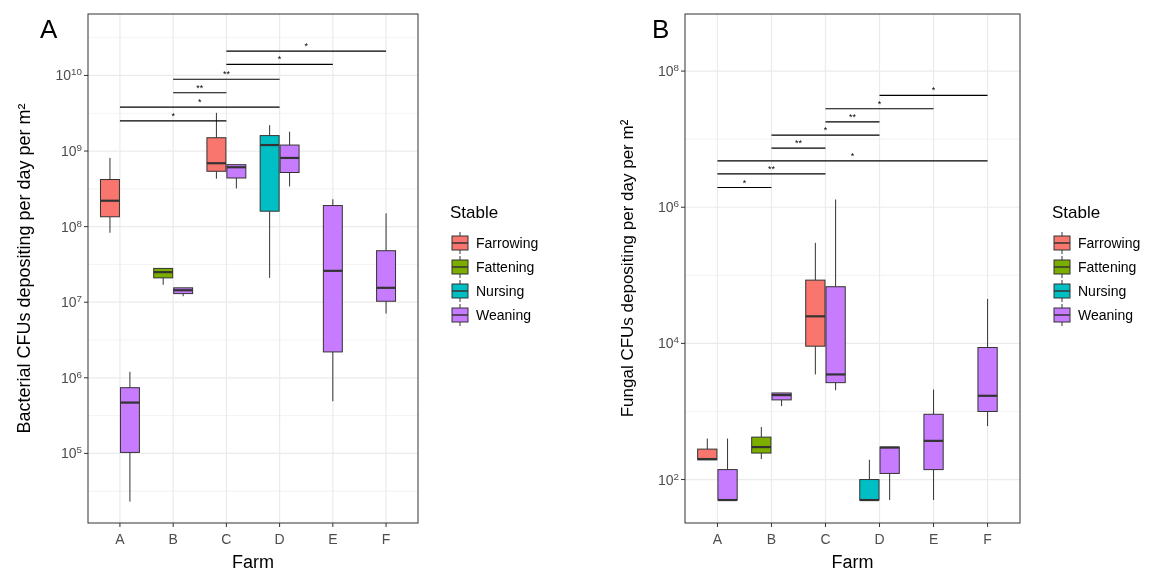 Image resolution: width=1164 pixels, height=573 pixels. What do you see at coordinates (627, 268) in the screenshot?
I see `y-axis-title: Fungal CFUs depositing per day per m²` at bounding box center [627, 268].